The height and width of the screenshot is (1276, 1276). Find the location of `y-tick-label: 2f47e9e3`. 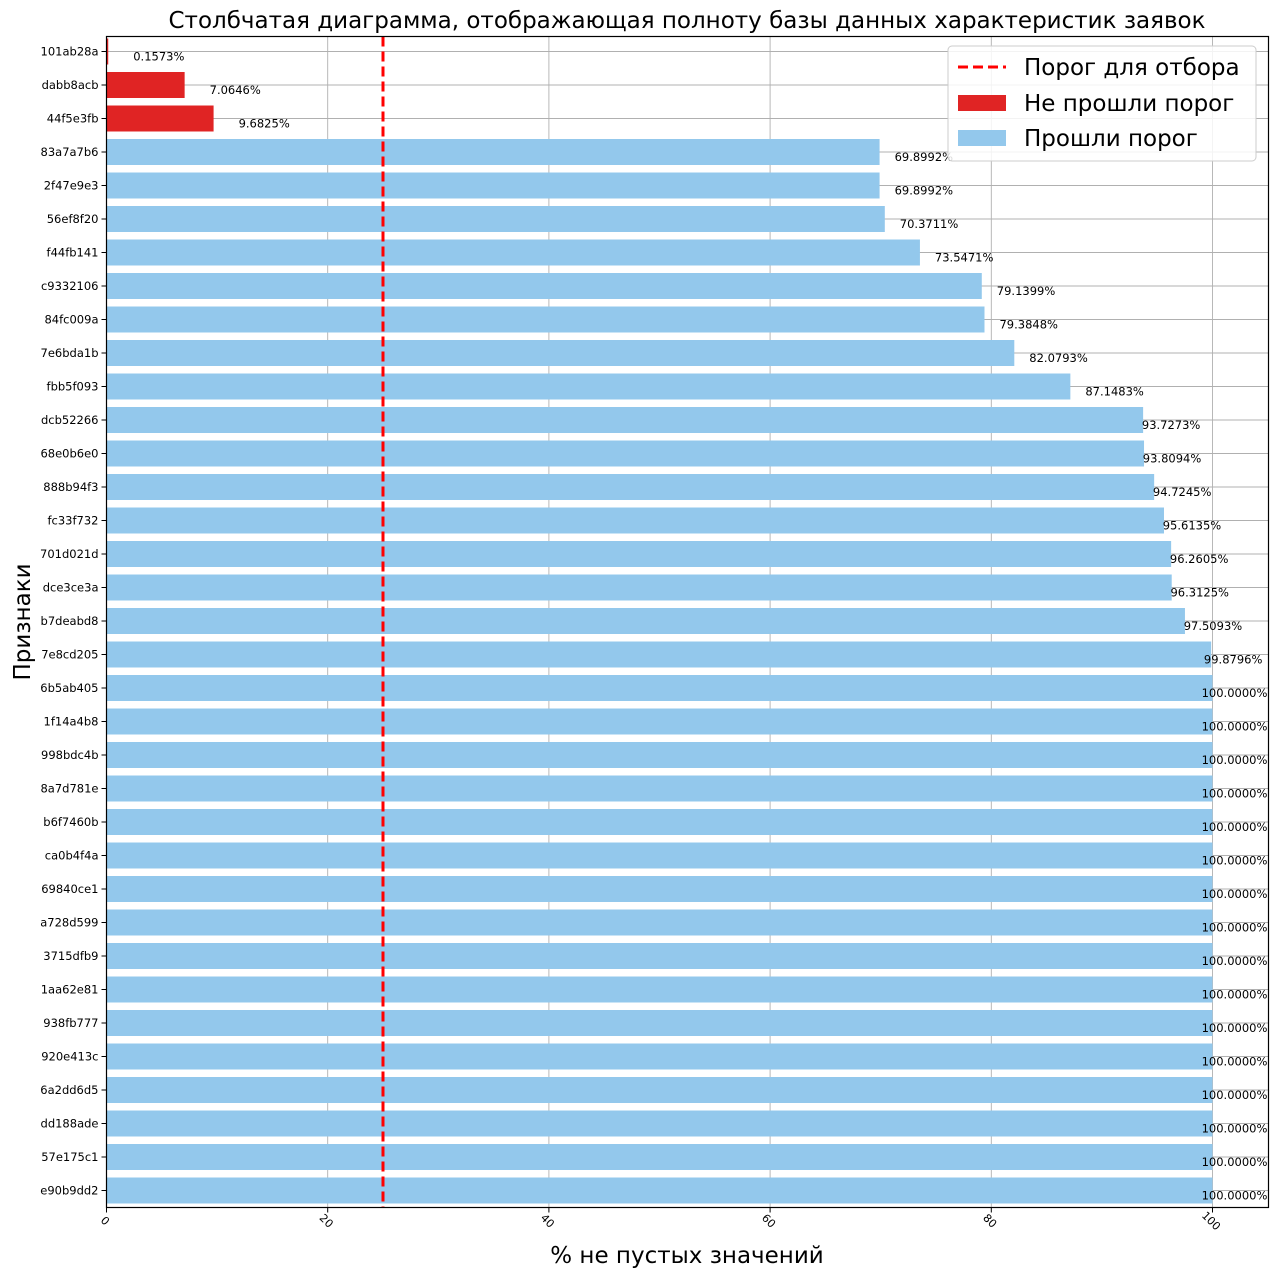

y-tick-label: 2f47e9e3 is located at coordinates (71, 186).